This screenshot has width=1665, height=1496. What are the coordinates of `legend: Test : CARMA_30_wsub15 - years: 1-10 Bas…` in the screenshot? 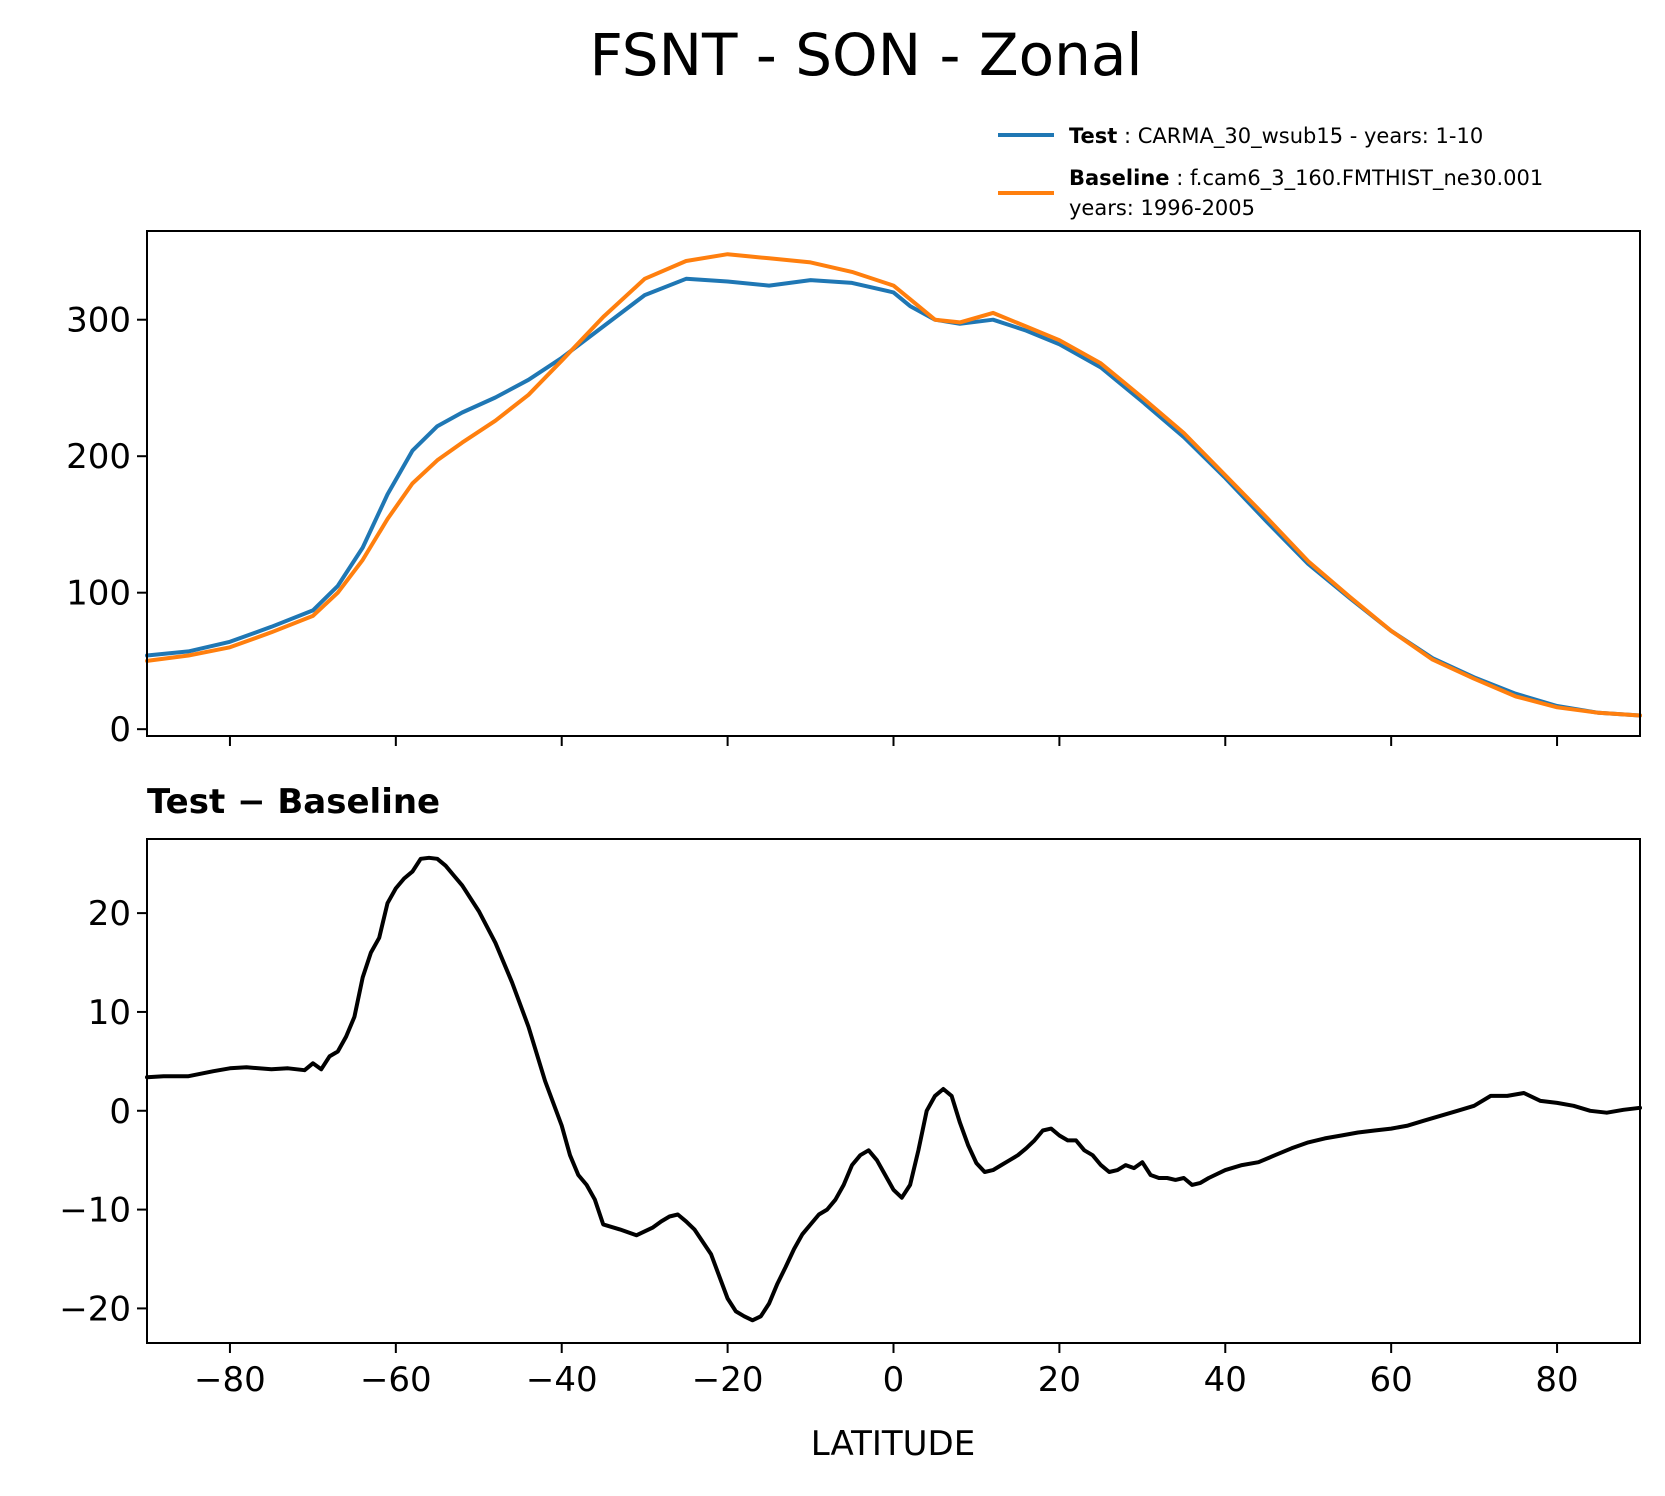 It's located at (1270, 172).